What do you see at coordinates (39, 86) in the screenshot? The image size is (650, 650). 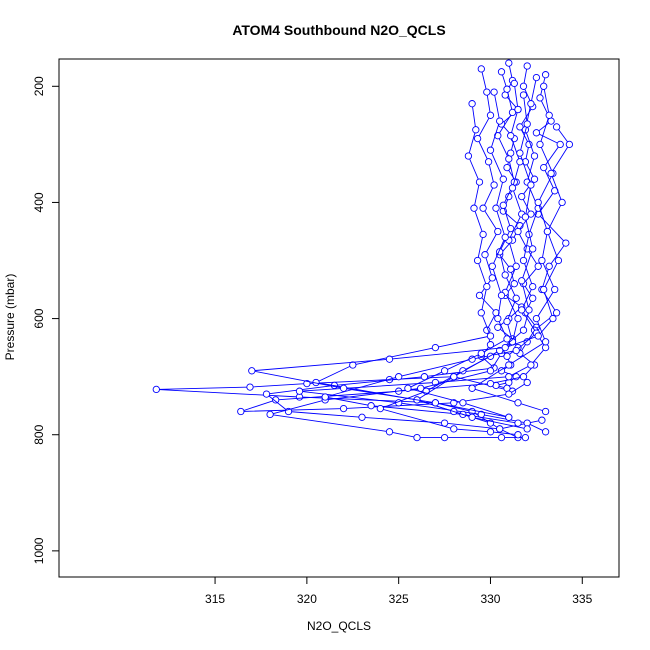 I see `y-tick-label: 200` at bounding box center [39, 86].